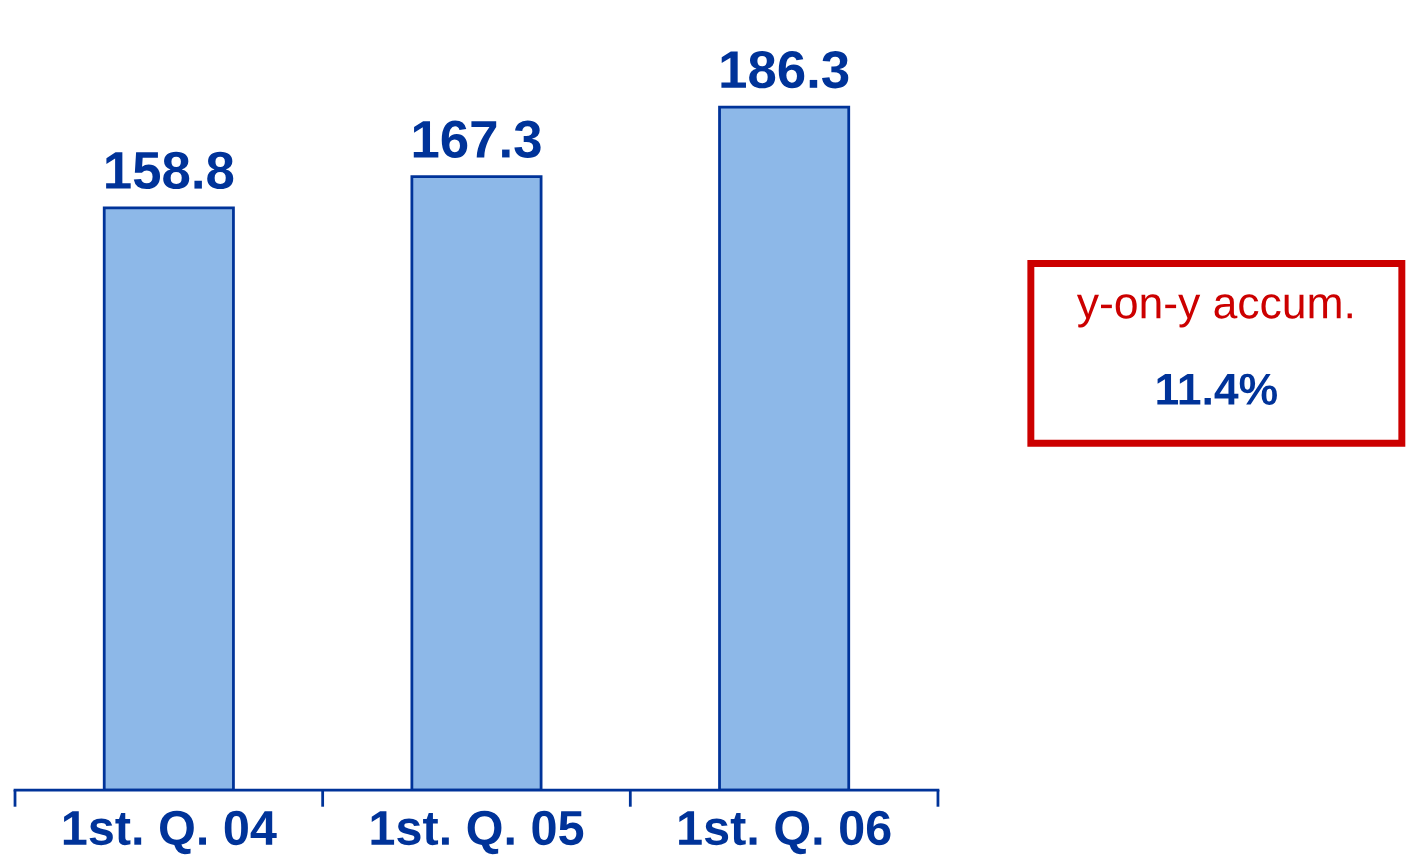  Describe the element at coordinates (477, 832) in the screenshot. I see `x-tick-label: 1st. Q. 05` at that location.